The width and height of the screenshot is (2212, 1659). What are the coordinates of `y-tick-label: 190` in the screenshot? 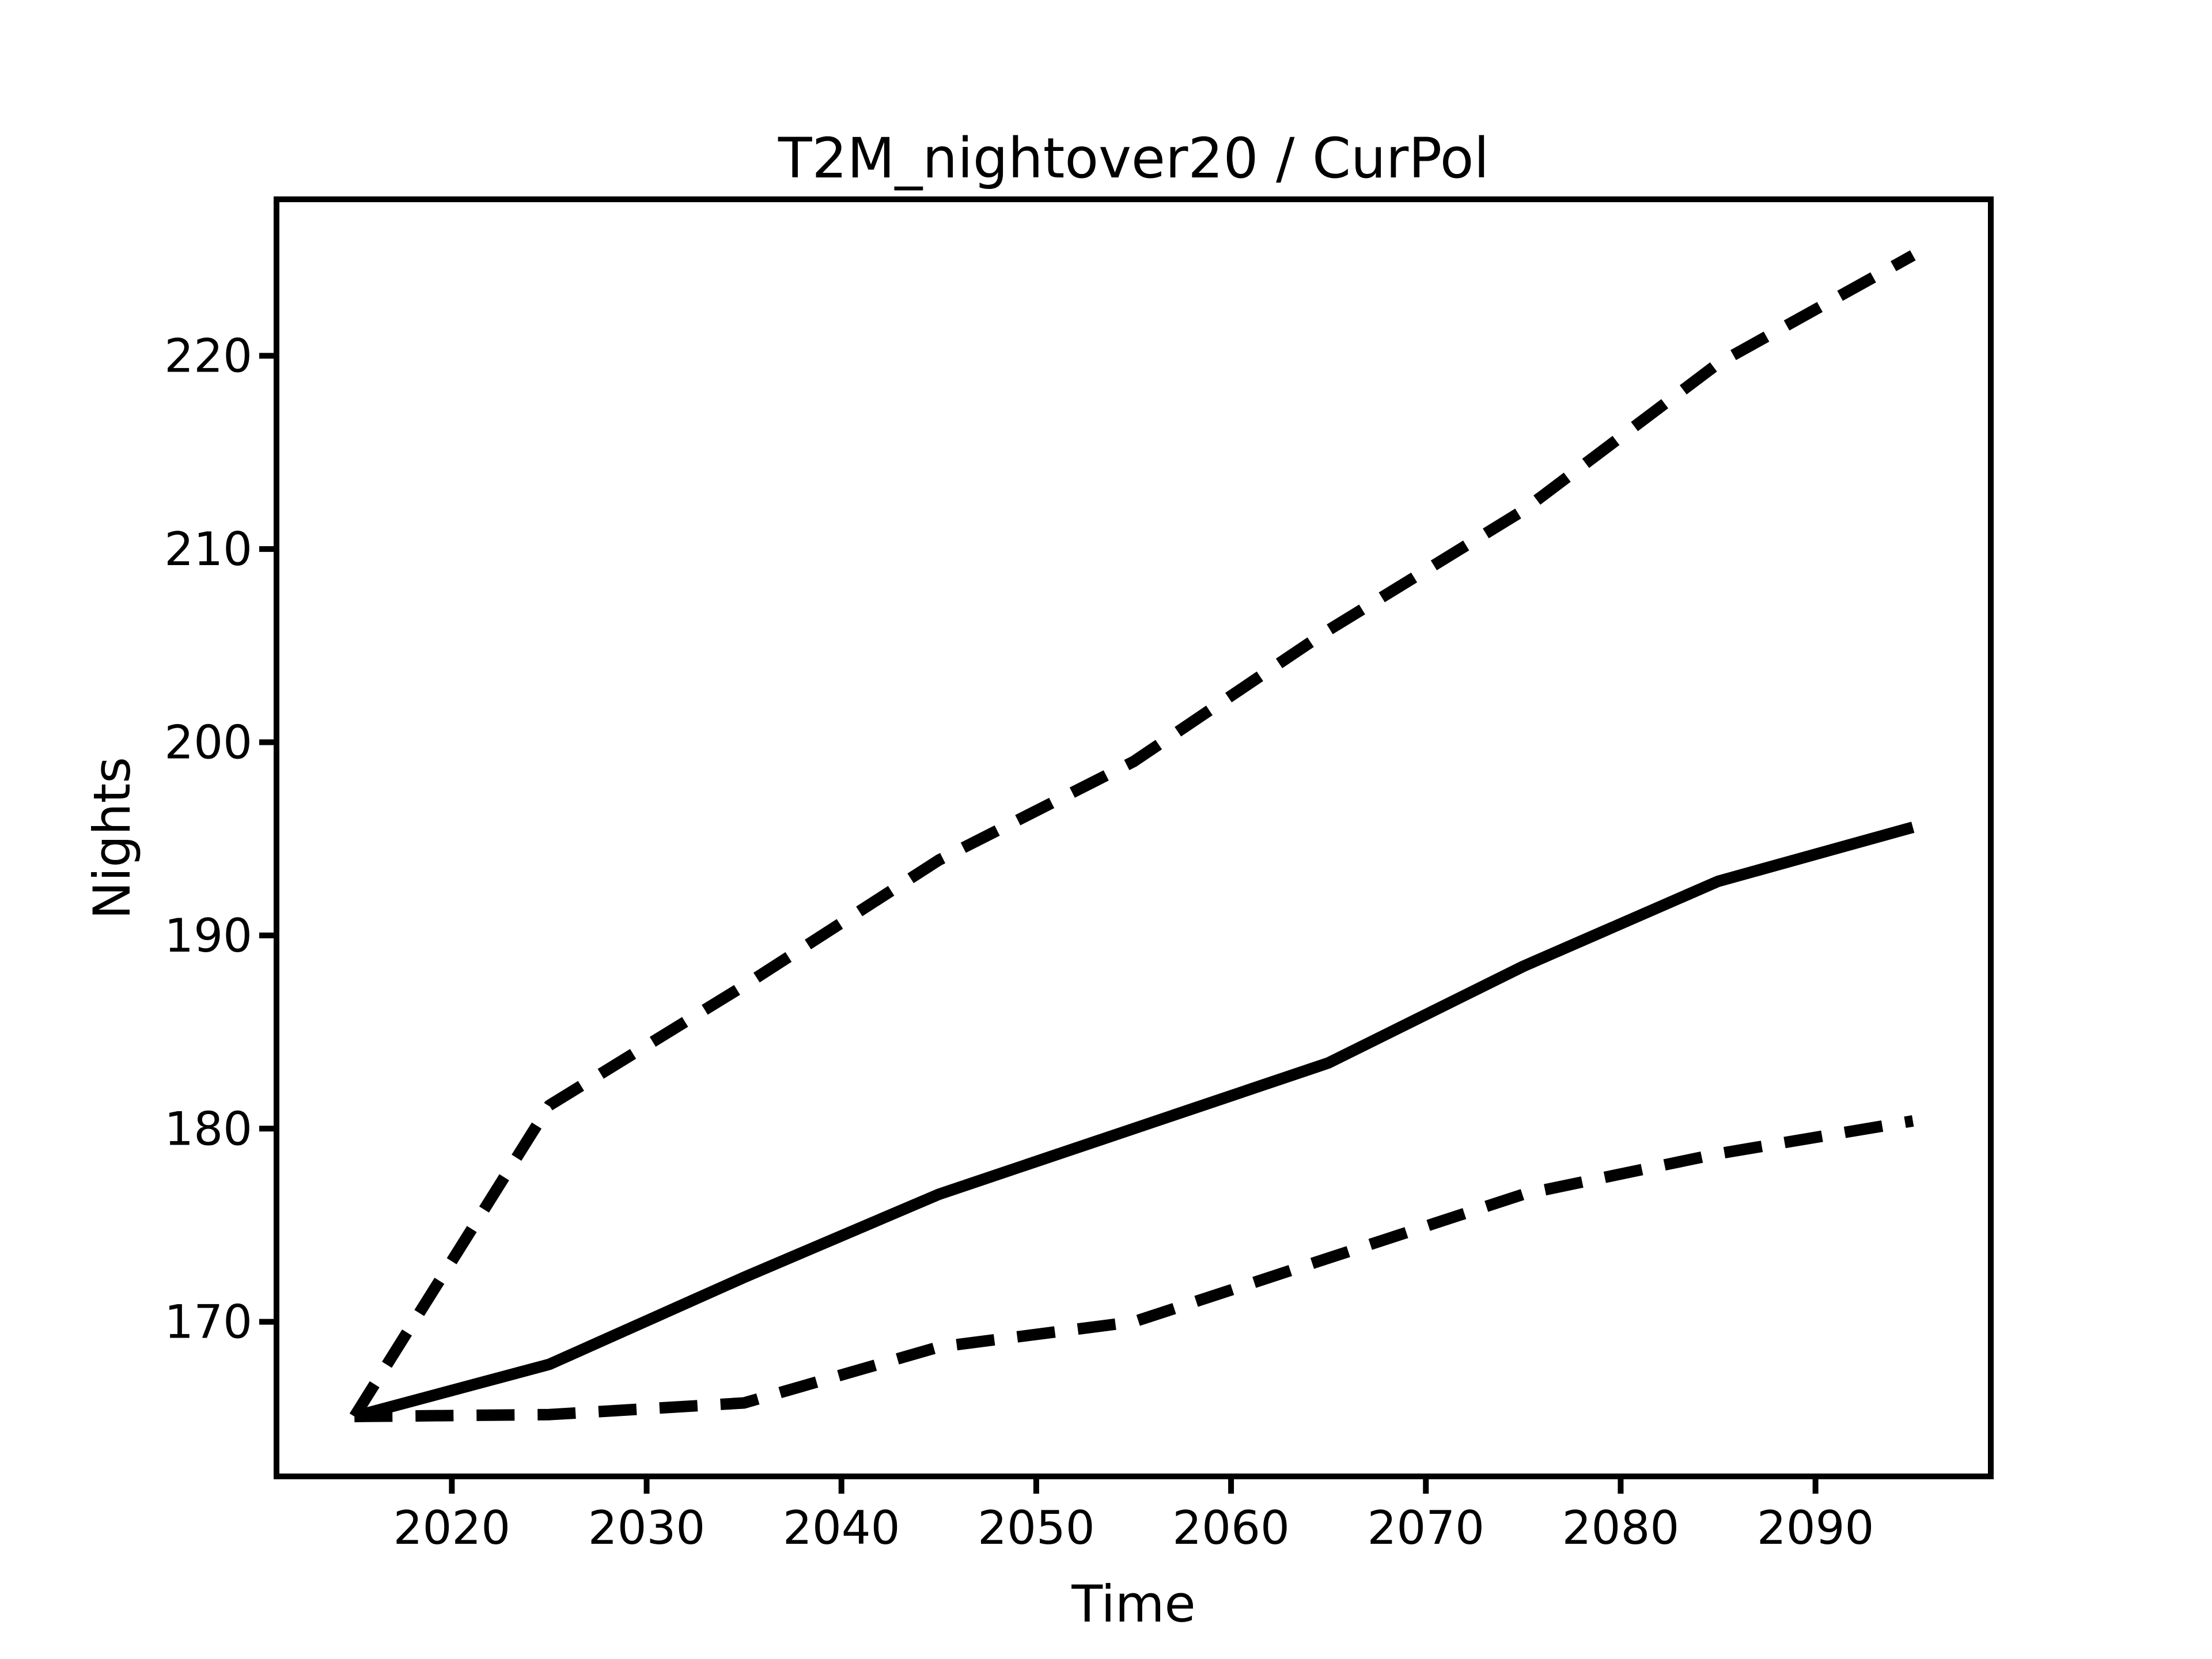 It's located at (208, 936).